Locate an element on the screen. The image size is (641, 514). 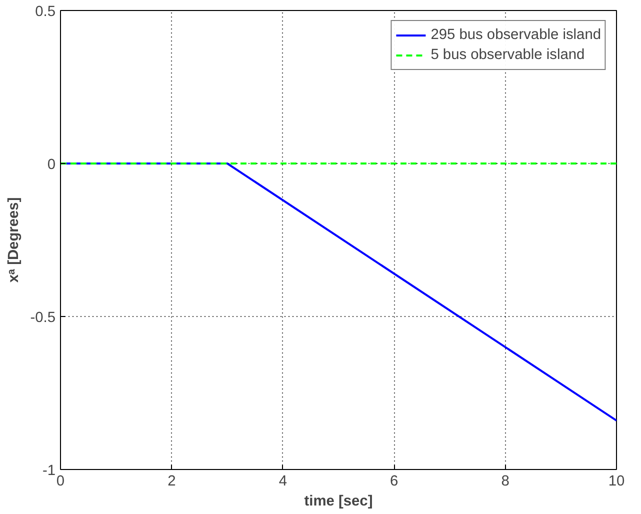
legend-label: 295 bus observable island is located at coordinates (515, 35).